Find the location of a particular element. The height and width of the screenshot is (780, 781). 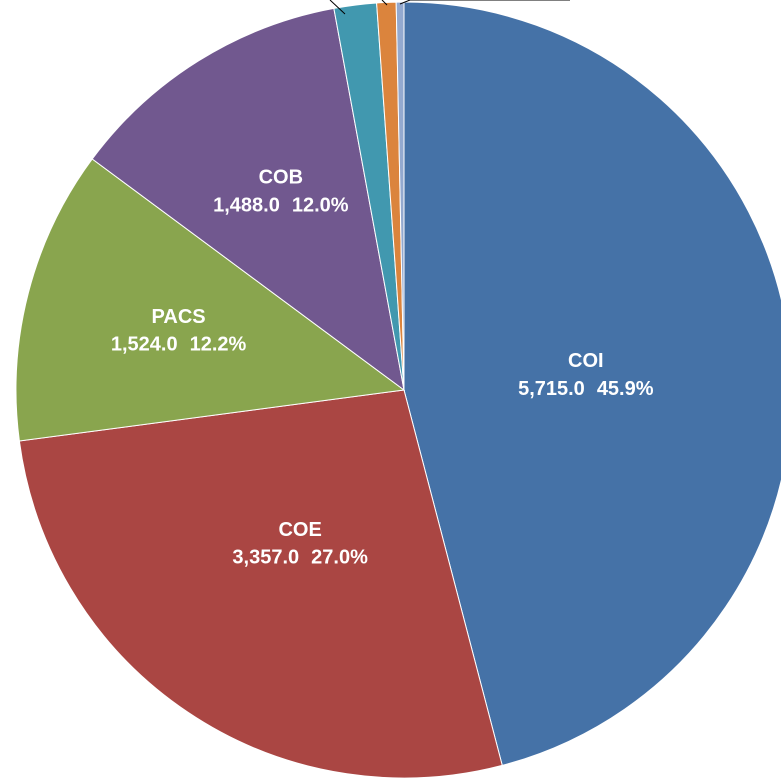

slice-label: PACS is located at coordinates (179, 317).